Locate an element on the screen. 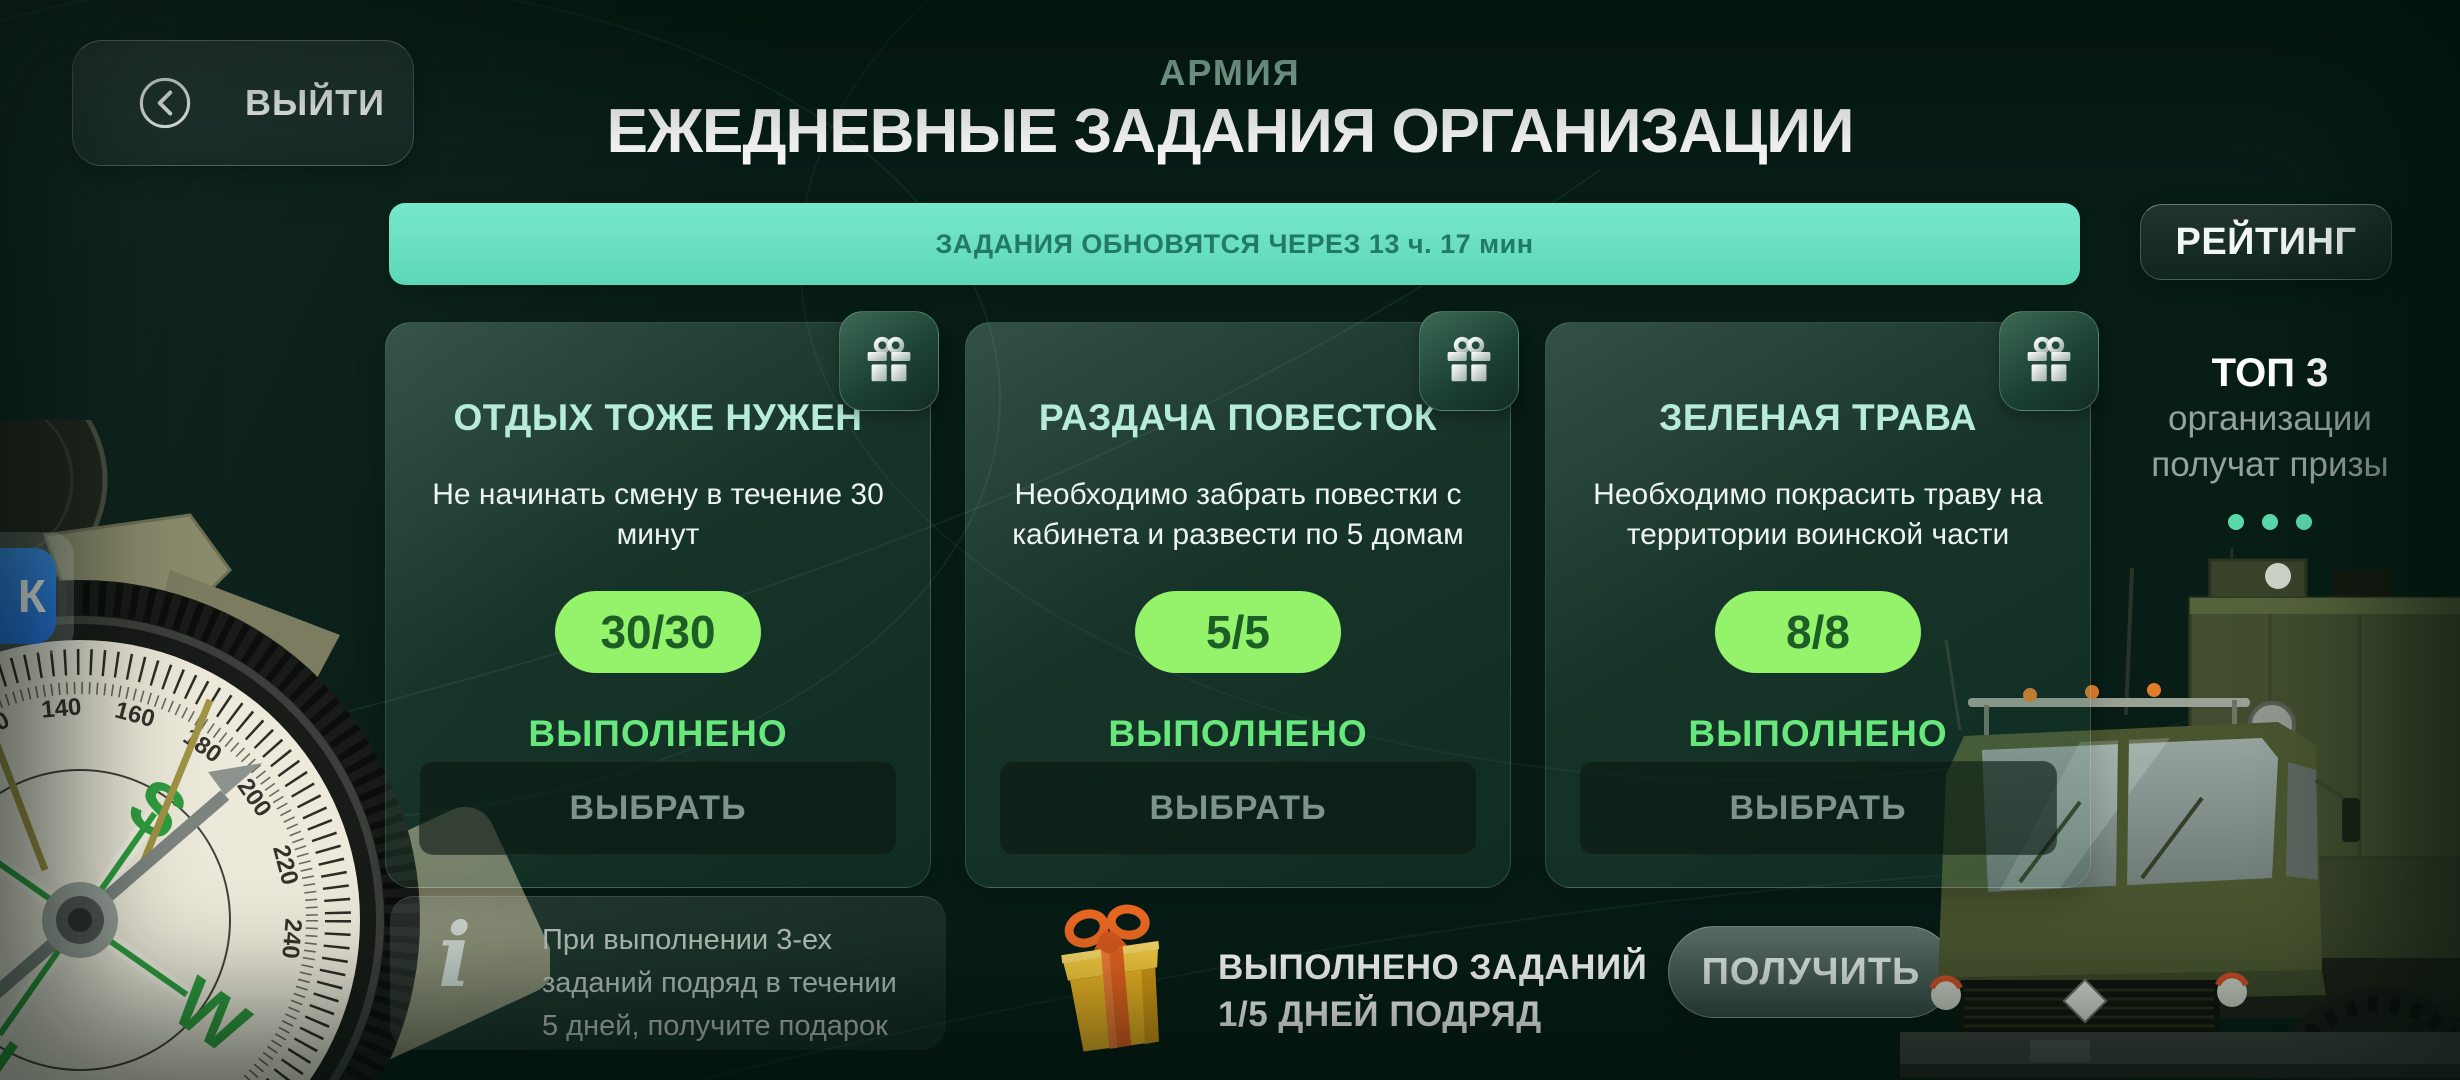 The image size is (2460, 1080). claim-label: ПОЛУЧИТЬ is located at coordinates (1811, 971).